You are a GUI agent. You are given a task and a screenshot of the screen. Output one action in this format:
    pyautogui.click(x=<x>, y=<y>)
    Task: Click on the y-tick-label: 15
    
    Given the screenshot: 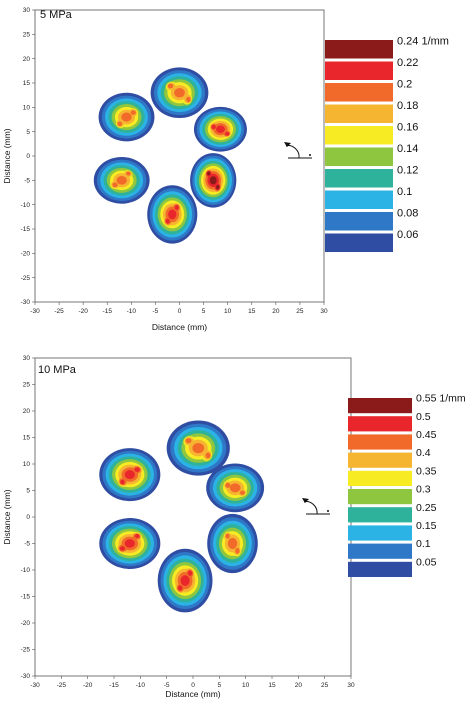 What is the action you would take?
    pyautogui.click(x=27, y=438)
    